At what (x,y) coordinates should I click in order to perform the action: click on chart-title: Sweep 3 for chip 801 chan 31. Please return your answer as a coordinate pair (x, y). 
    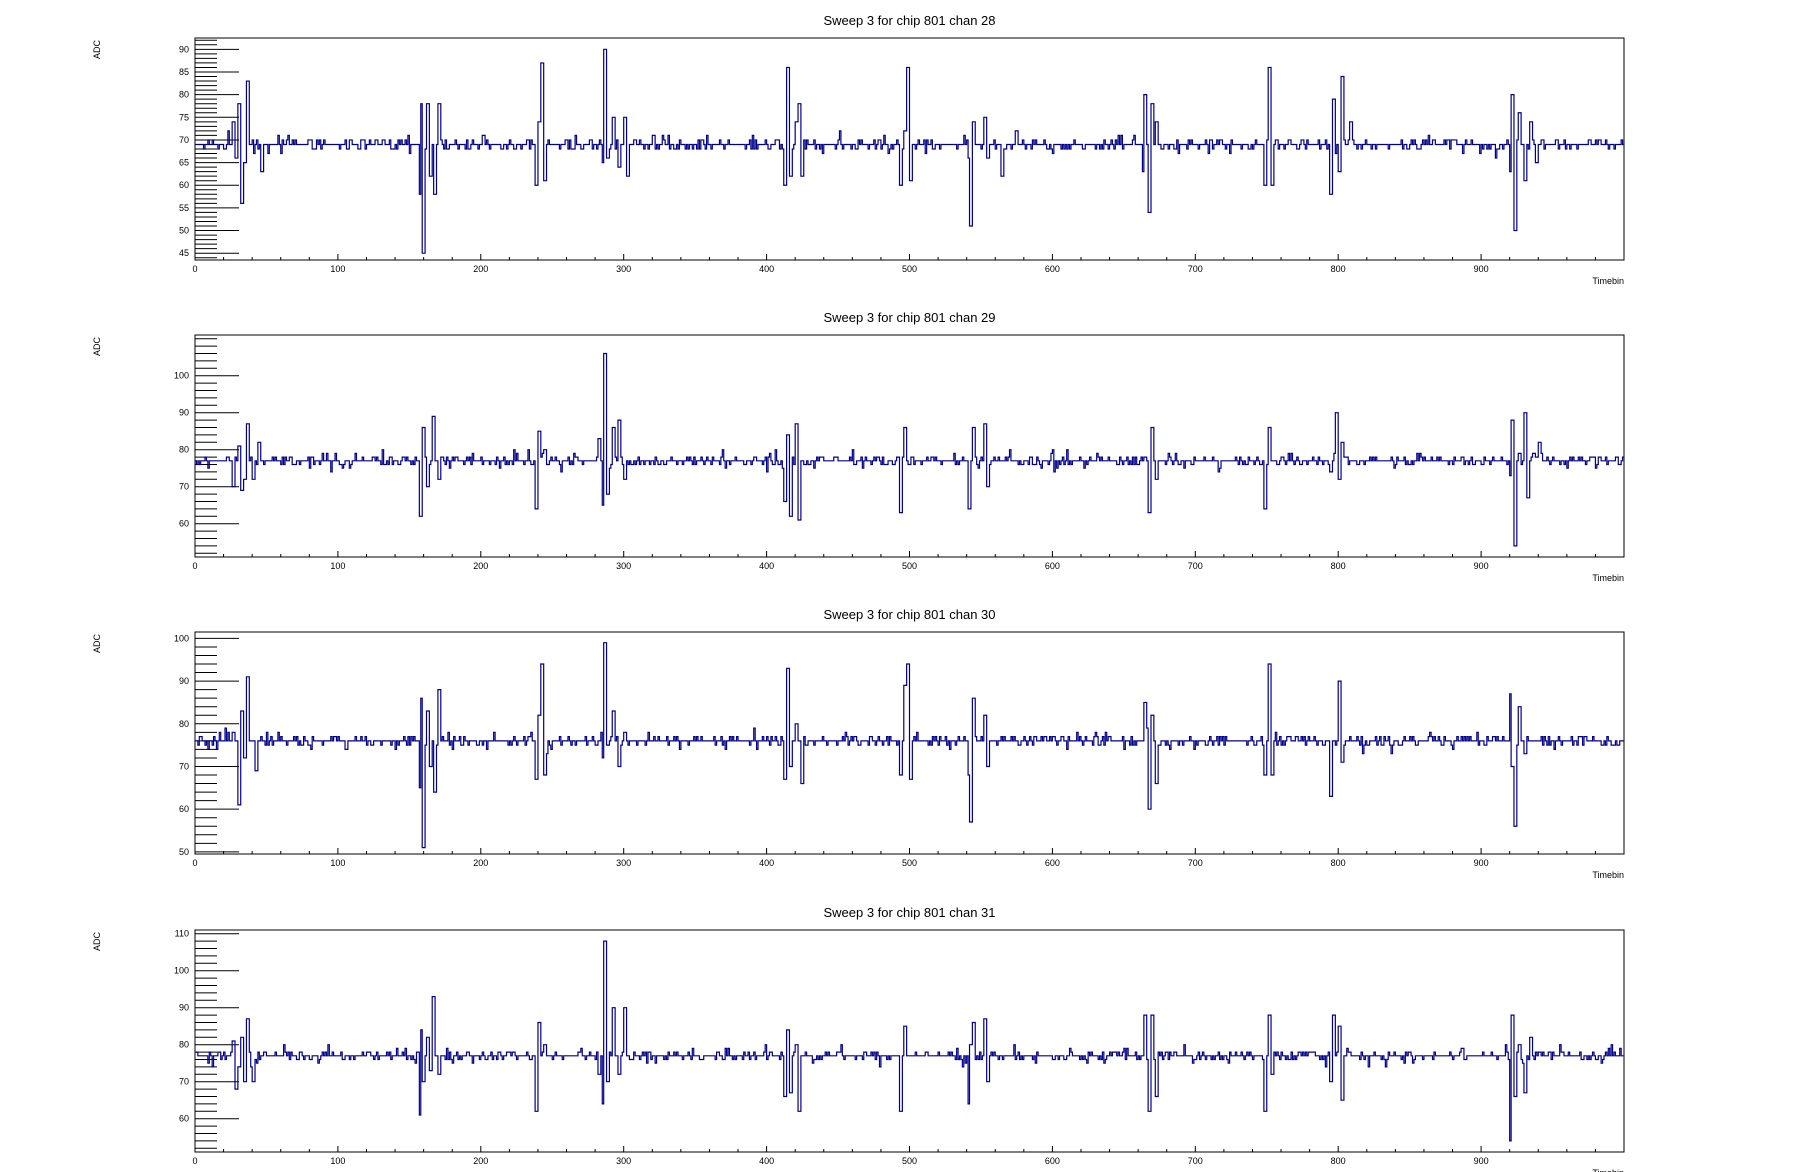
    Looking at the image, I should click on (909, 912).